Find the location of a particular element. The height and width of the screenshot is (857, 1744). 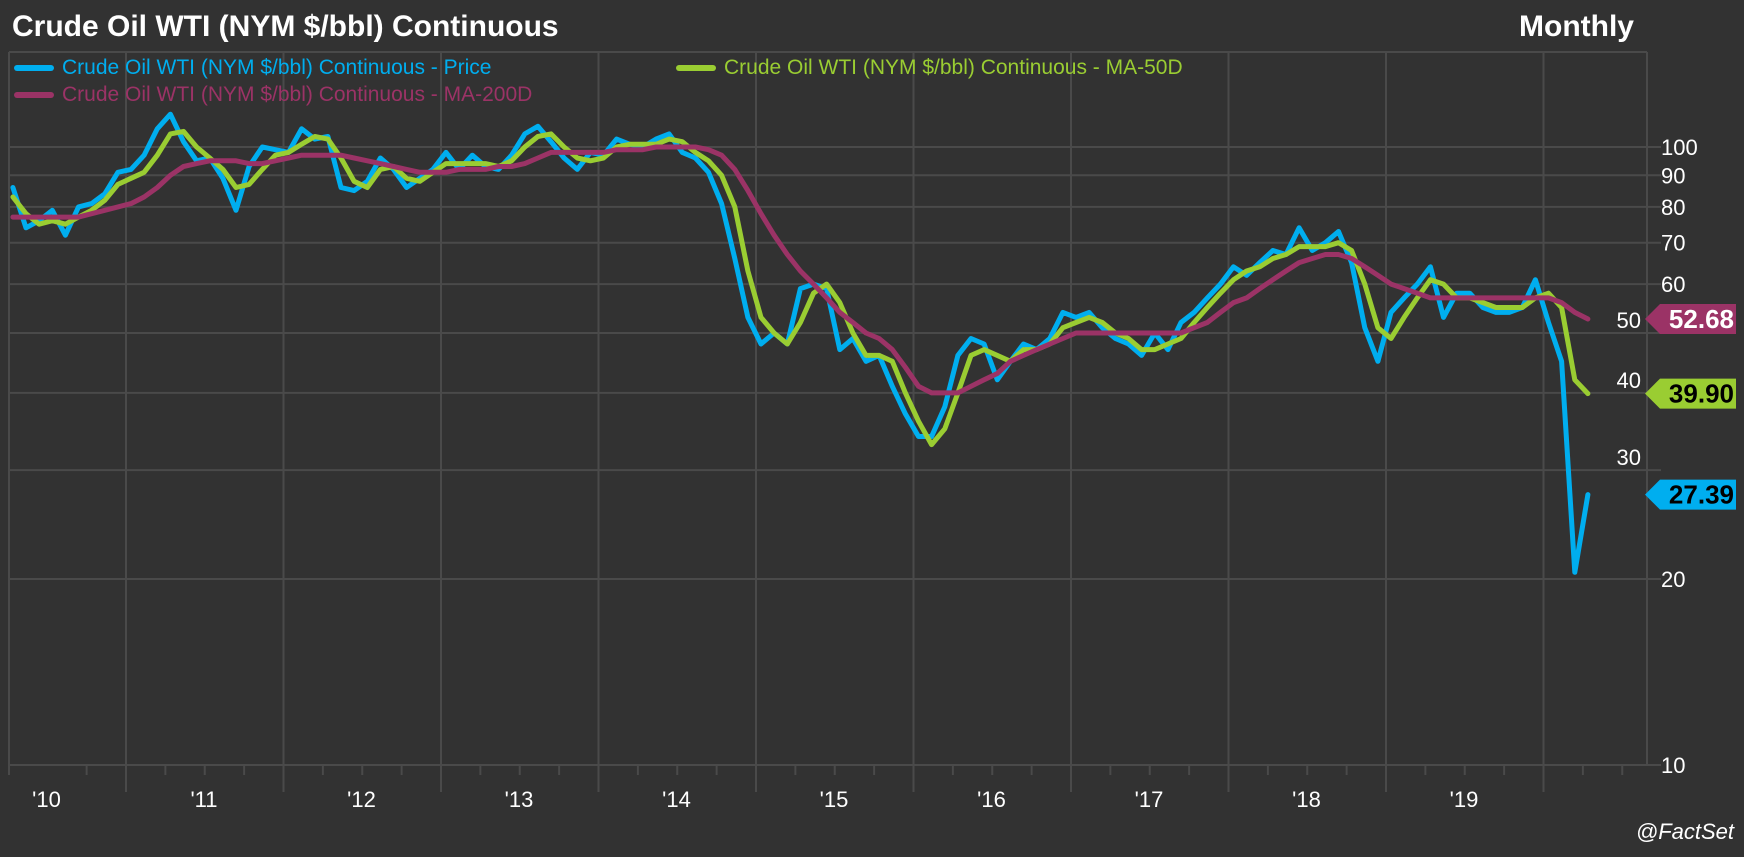

x-tick-label: '19 is located at coordinates (1464, 799).